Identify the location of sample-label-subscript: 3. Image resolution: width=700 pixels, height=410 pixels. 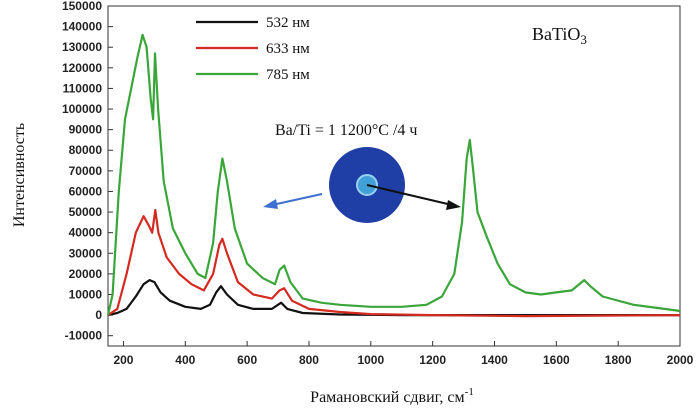
(583, 39).